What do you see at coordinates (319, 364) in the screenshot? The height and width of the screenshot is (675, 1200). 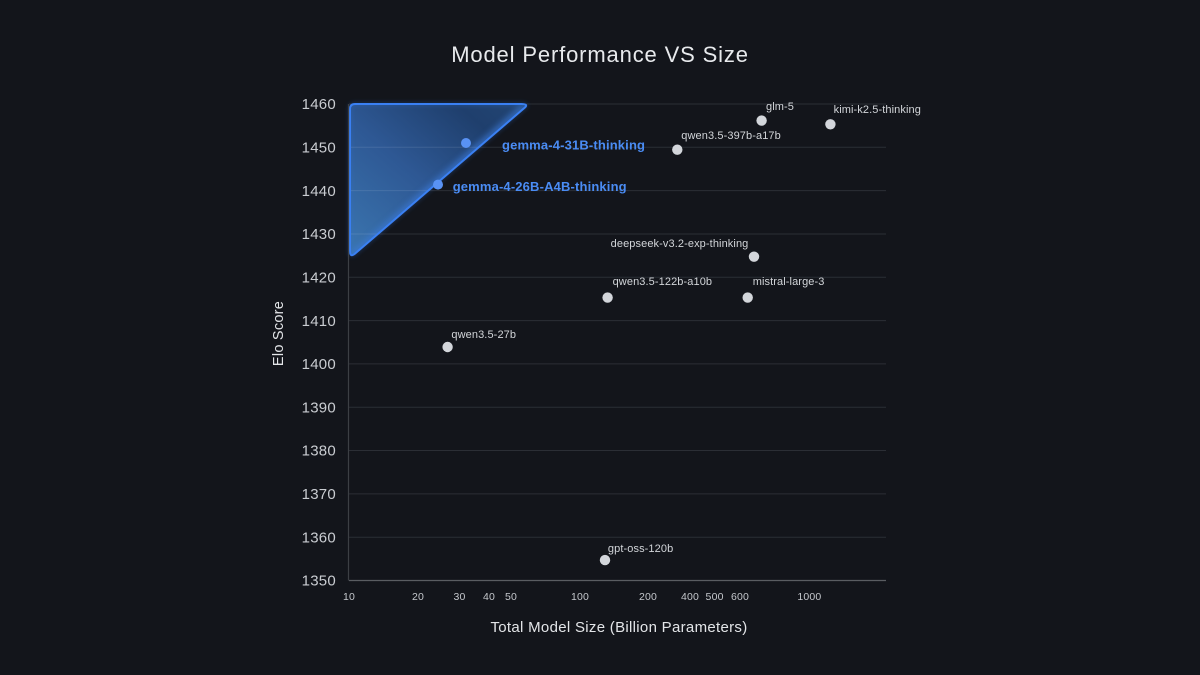 I see `svg-text: 1400` at bounding box center [319, 364].